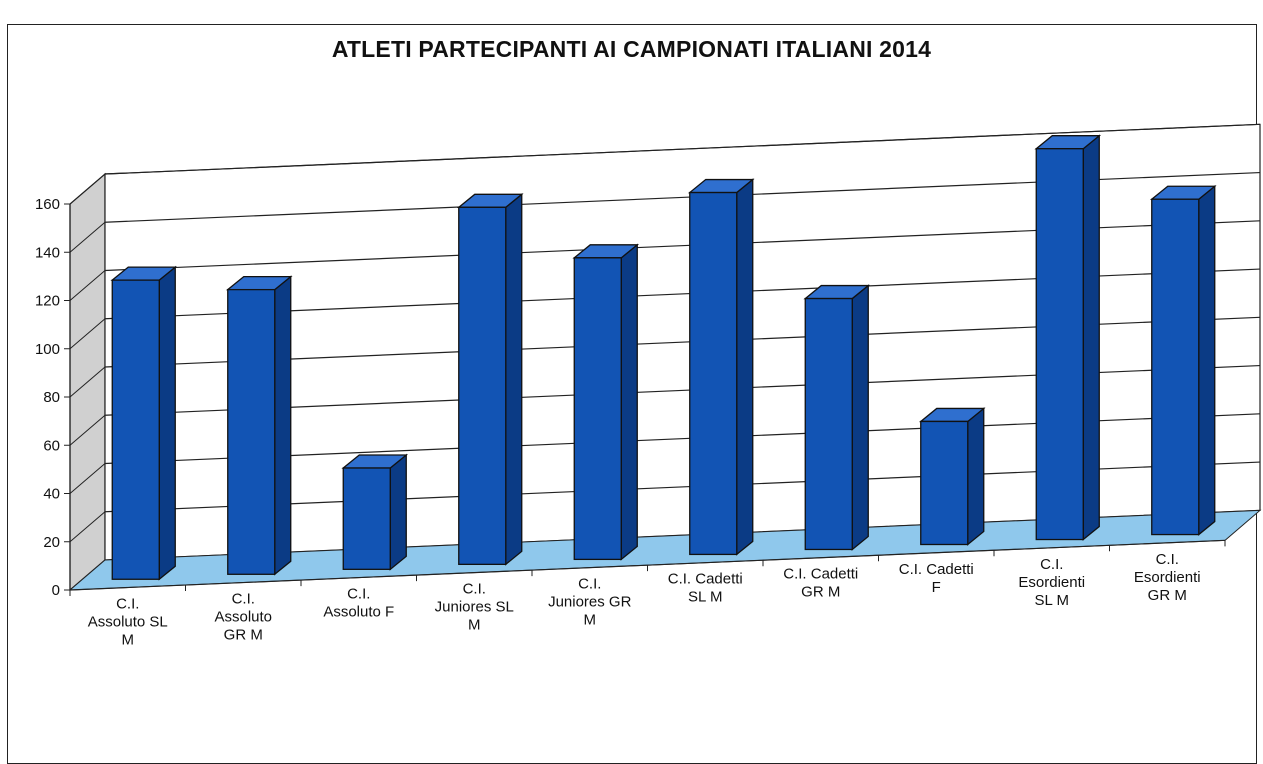 The width and height of the screenshot is (1263, 764). Describe the element at coordinates (51, 494) in the screenshot. I see `y-tick-label: 40` at that location.